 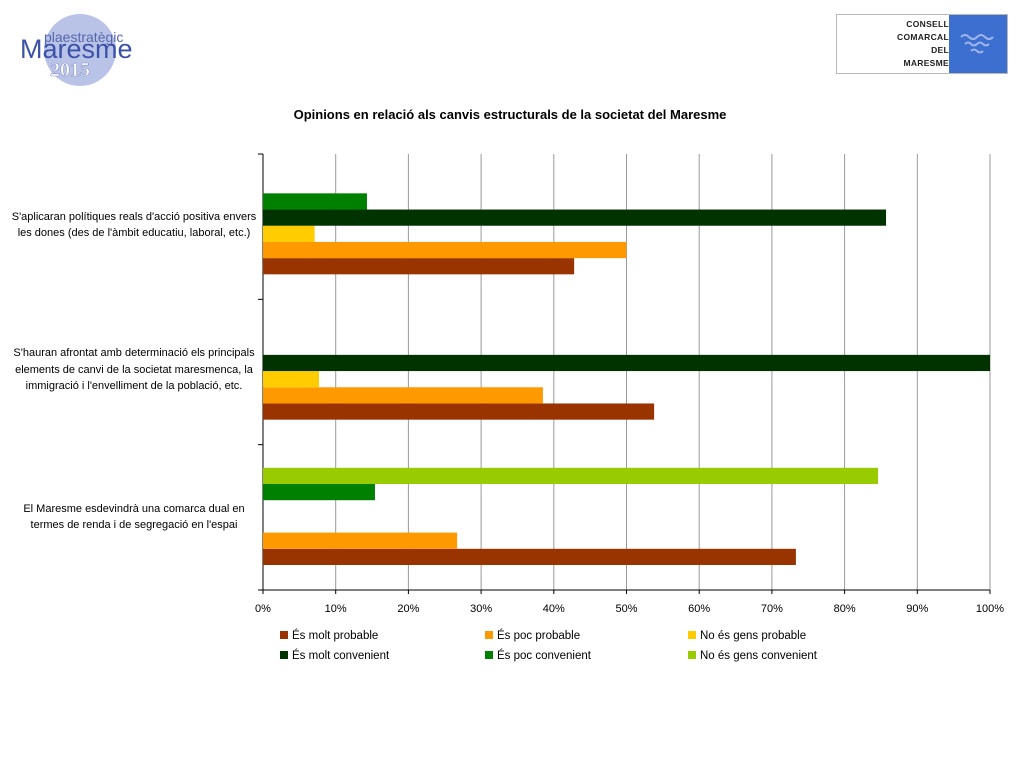 I want to click on legend-label: És molt convenient, so click(x=341, y=656).